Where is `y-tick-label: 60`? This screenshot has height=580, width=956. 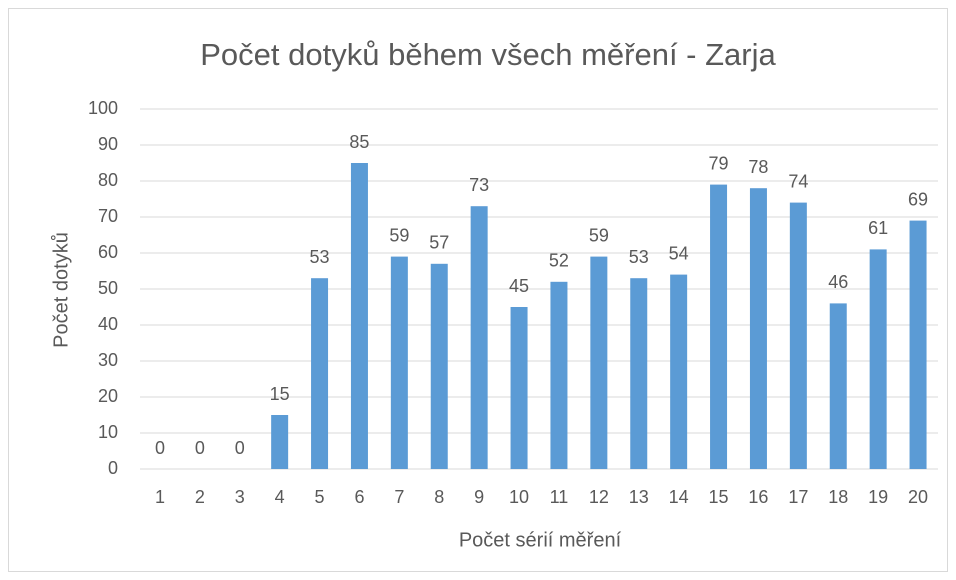
y-tick-label: 60 is located at coordinates (108, 252).